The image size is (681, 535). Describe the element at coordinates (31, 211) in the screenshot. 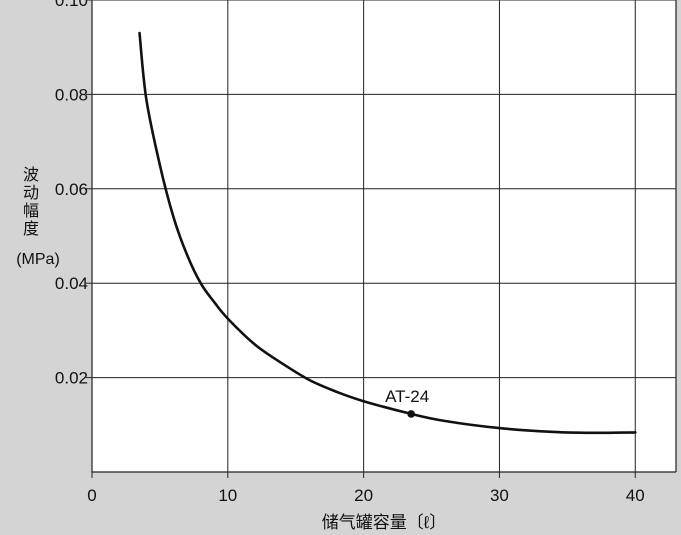

I see `y-axis-label-line: 幅` at that location.